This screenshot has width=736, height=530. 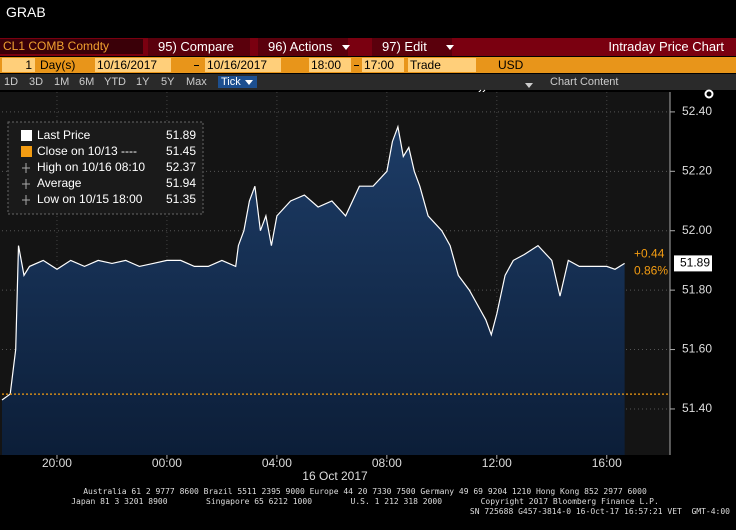 I want to click on window-title: GRAB, so click(x=26, y=12).